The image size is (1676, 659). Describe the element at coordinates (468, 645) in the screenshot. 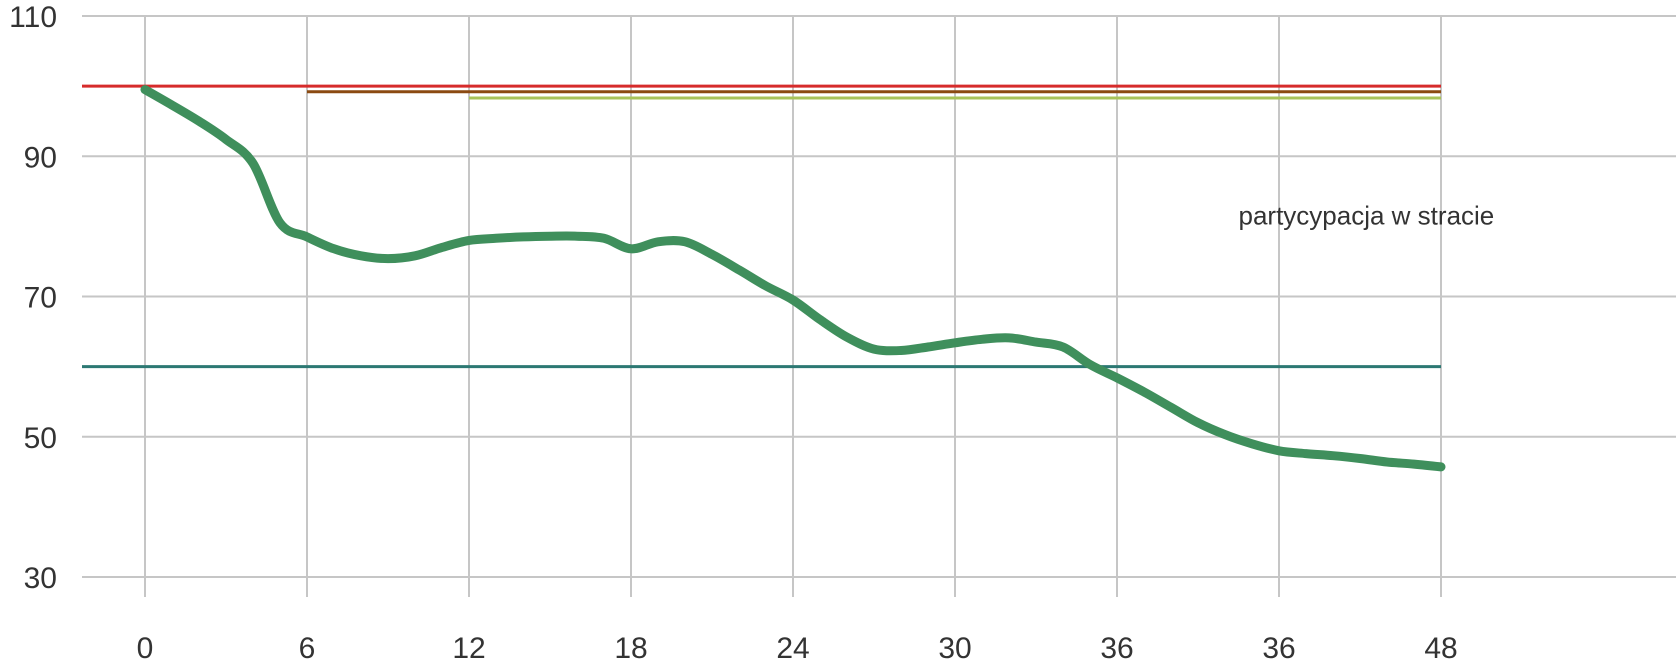

I see `x-tick-label: 12` at that location.